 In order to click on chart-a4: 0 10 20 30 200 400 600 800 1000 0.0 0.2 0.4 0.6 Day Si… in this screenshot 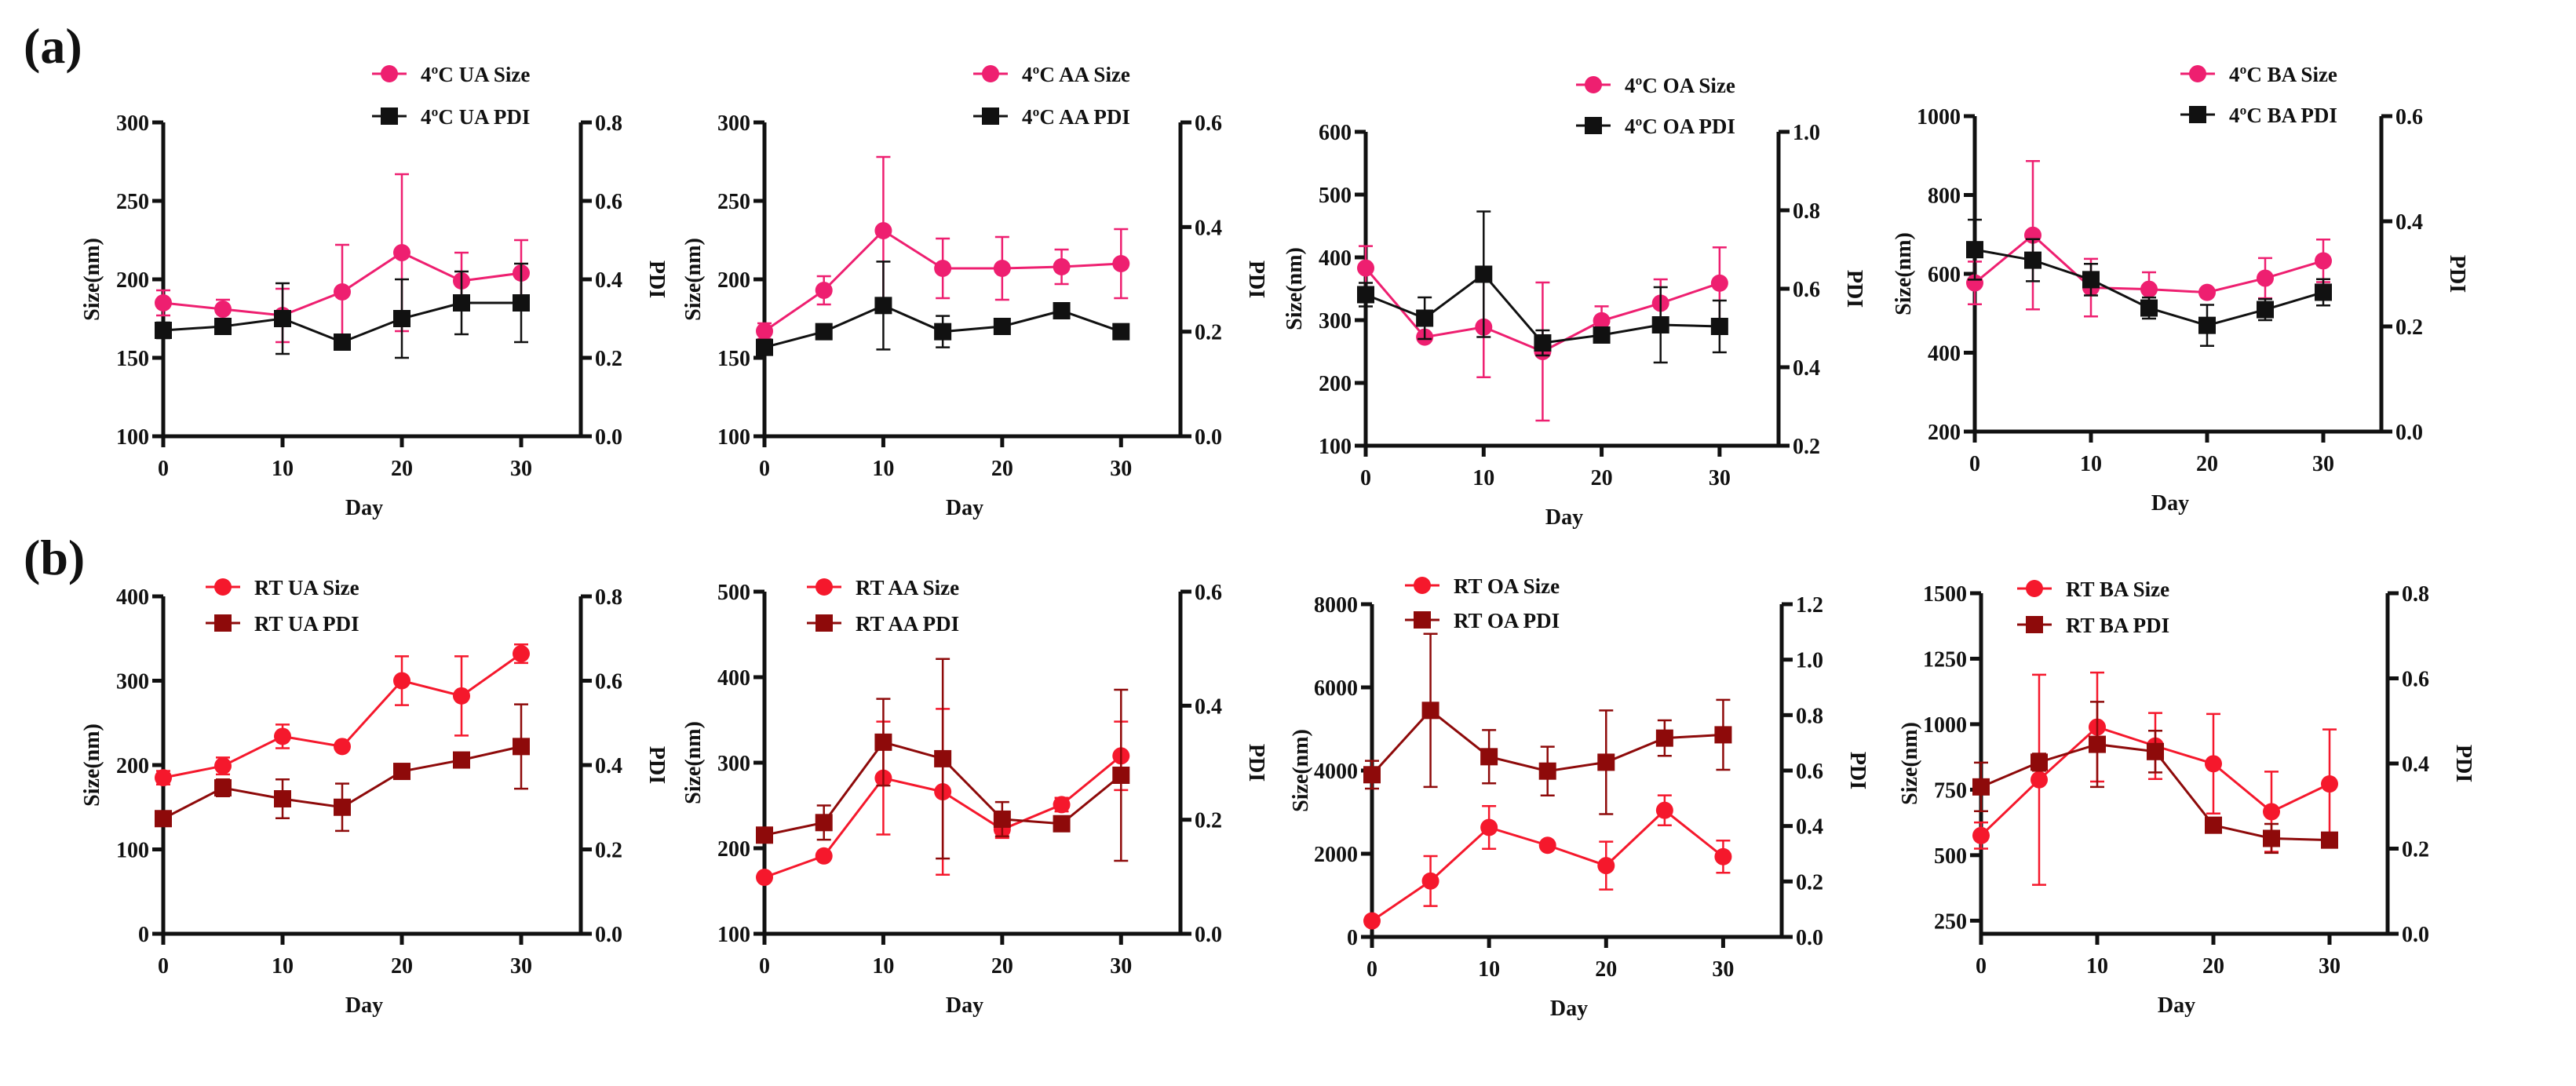, I will do `click(2180, 289)`.